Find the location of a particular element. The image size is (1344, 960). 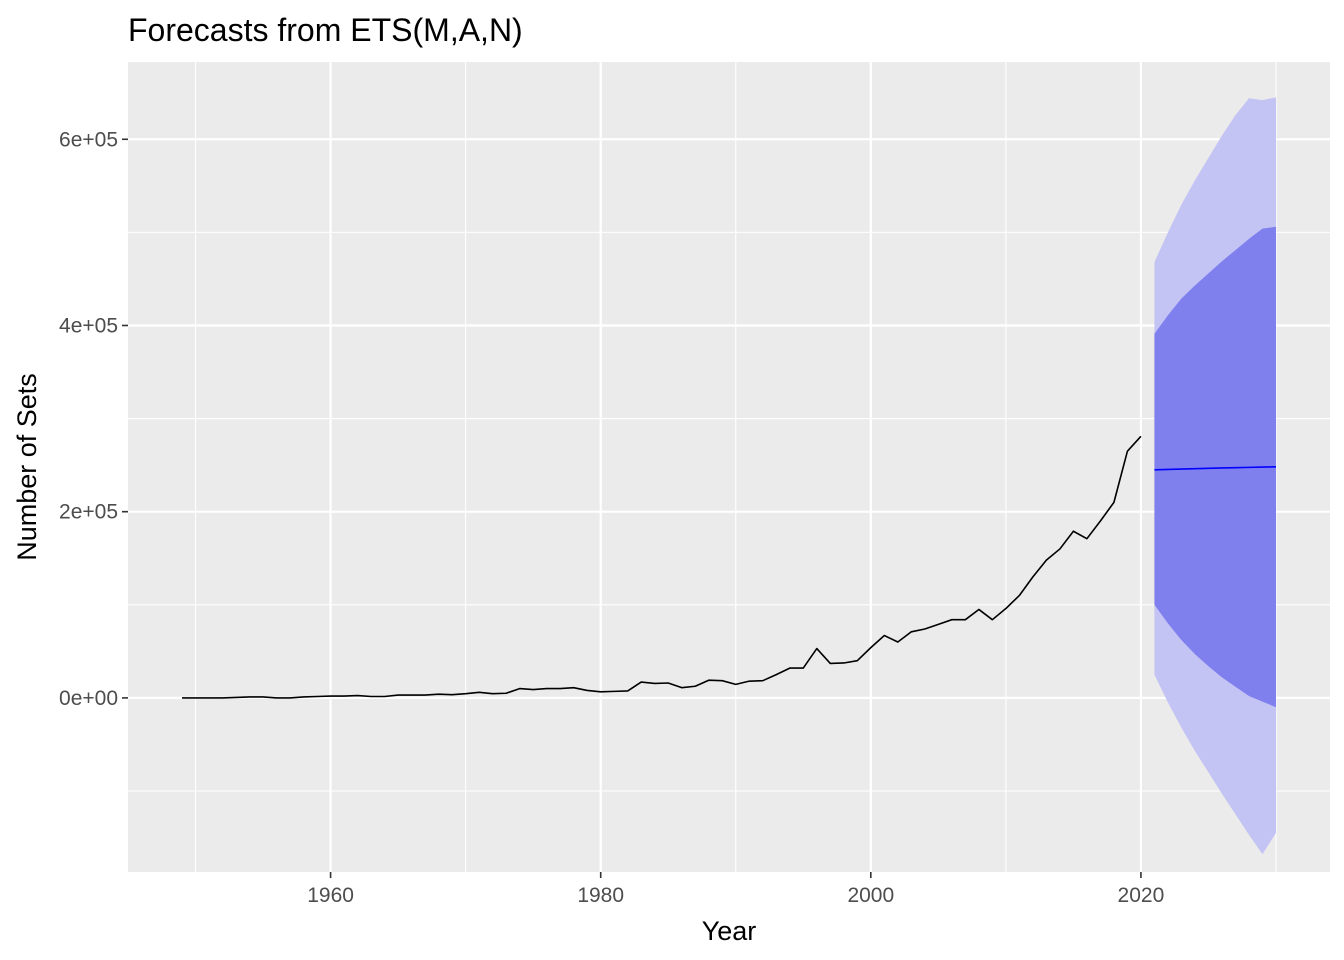

y-axis: 0e+00 2e+05 4e+05 6e+05 is located at coordinates (93, 419).